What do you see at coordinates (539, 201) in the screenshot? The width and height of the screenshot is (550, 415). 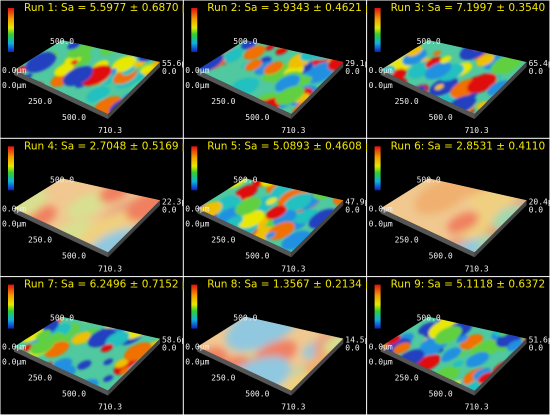 I see `z-max-label: 20.4µm` at bounding box center [539, 201].